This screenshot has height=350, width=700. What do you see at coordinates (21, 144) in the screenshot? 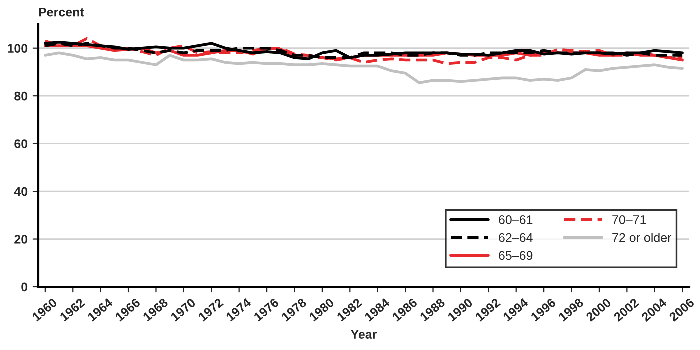
I see `y-tick-label: 60` at bounding box center [21, 144].